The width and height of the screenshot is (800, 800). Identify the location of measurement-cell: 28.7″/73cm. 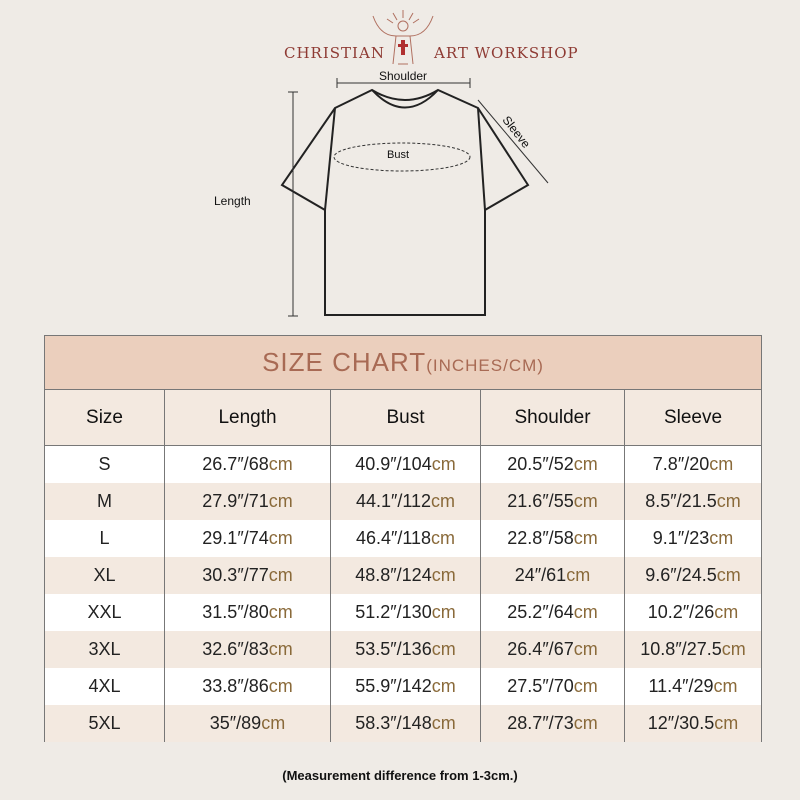
(552, 723).